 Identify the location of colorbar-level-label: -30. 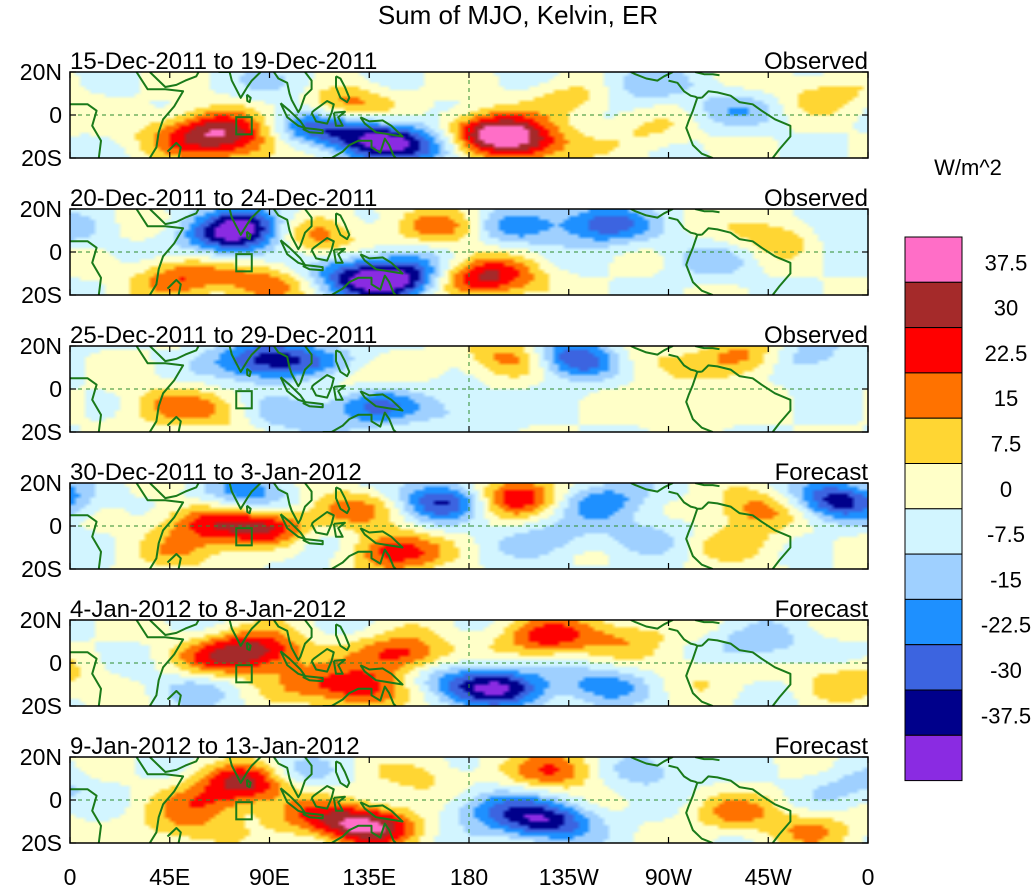
(1006, 670).